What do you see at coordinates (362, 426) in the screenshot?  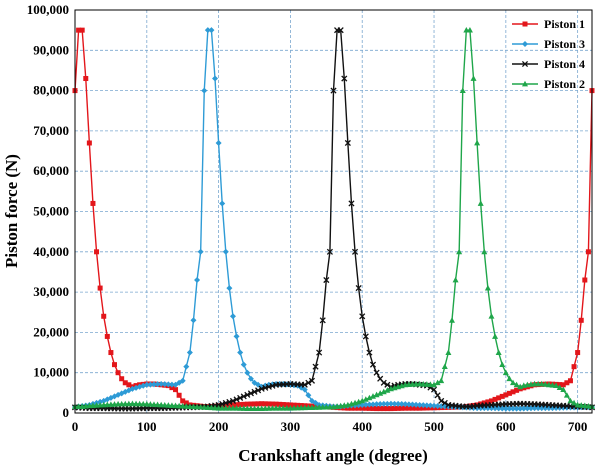 I see `x-tick-label: 400` at bounding box center [362, 426].